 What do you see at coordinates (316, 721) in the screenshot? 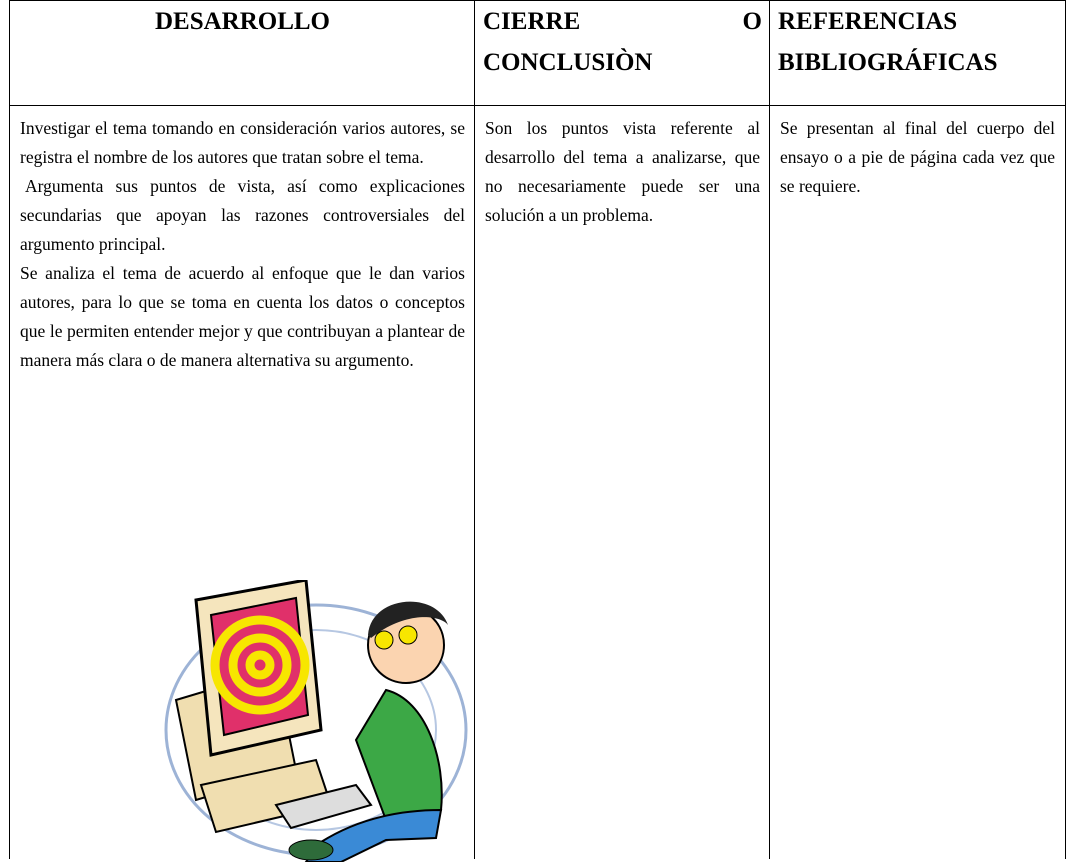
I see `clipart-illustration` at bounding box center [316, 721].